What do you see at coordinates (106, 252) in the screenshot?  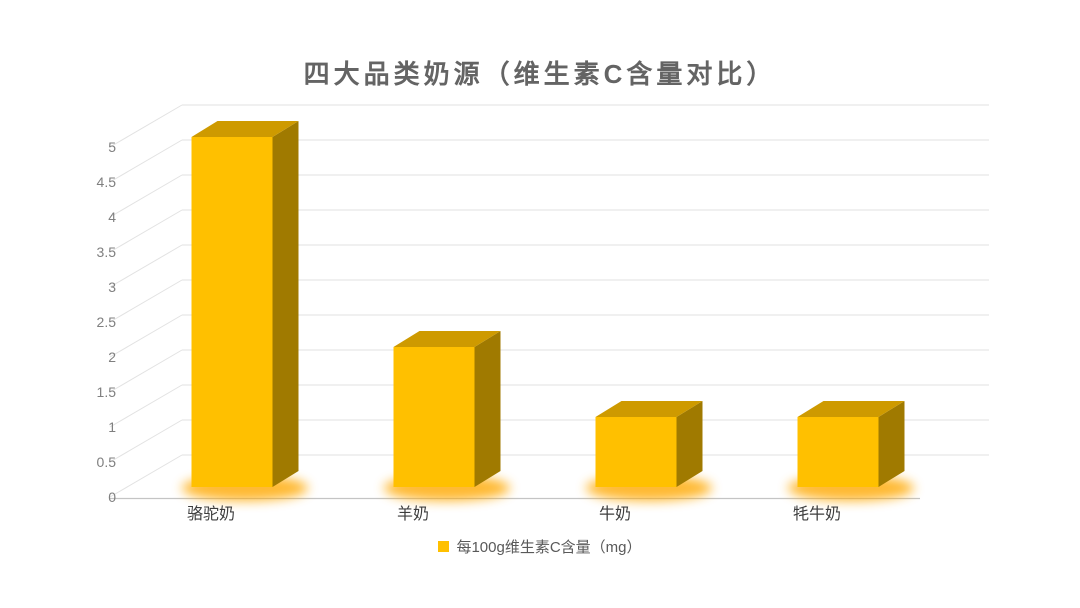 I see `y-tick-label: 3.5` at bounding box center [106, 252].